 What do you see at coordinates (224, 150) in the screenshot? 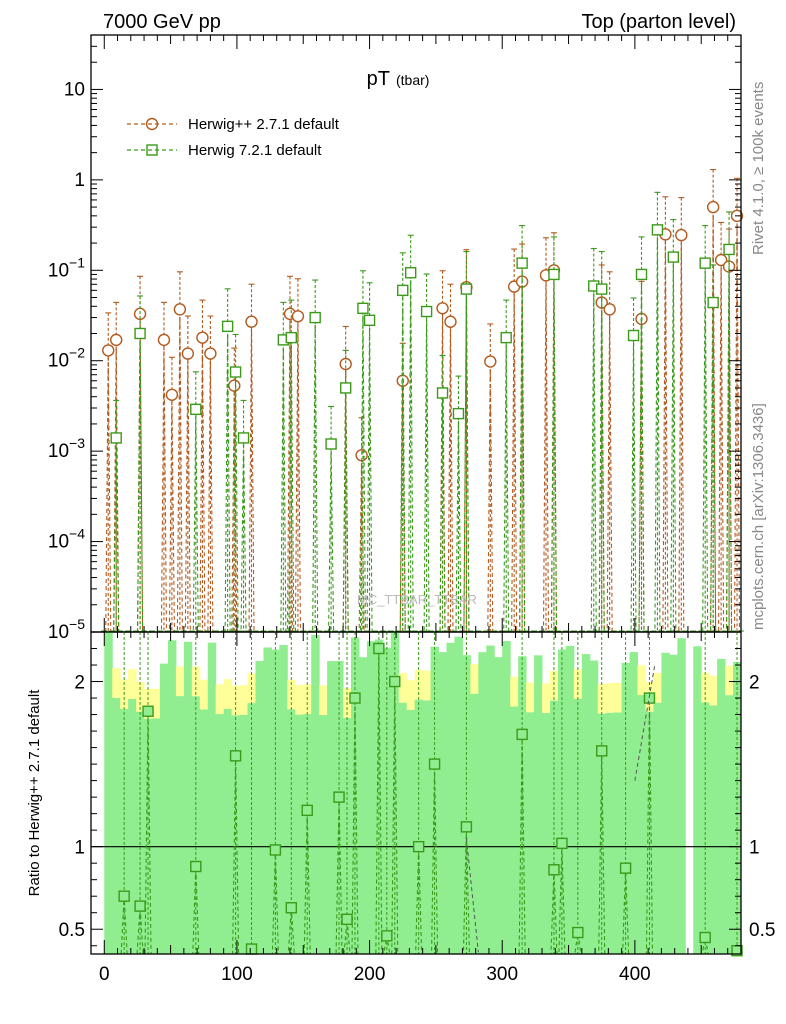
I see `legend-entry-herwig7: Herwig 7.2.1 default` at bounding box center [224, 150].